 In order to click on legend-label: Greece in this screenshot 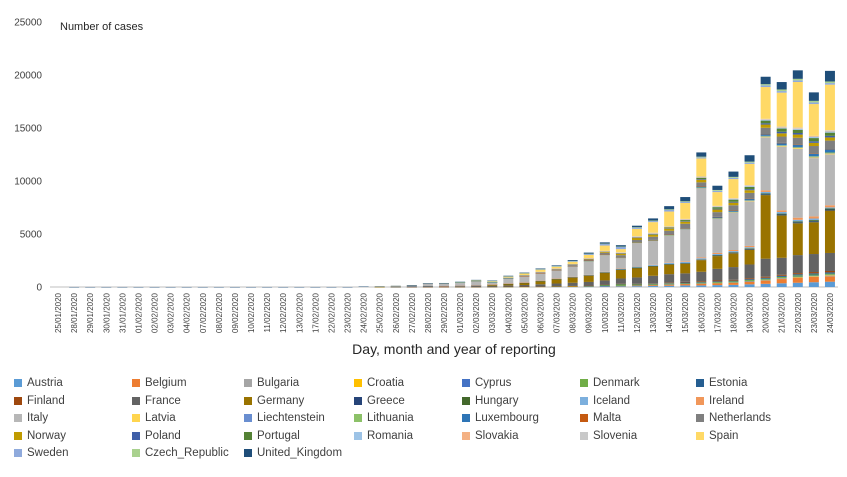, I will do `click(386, 400)`.